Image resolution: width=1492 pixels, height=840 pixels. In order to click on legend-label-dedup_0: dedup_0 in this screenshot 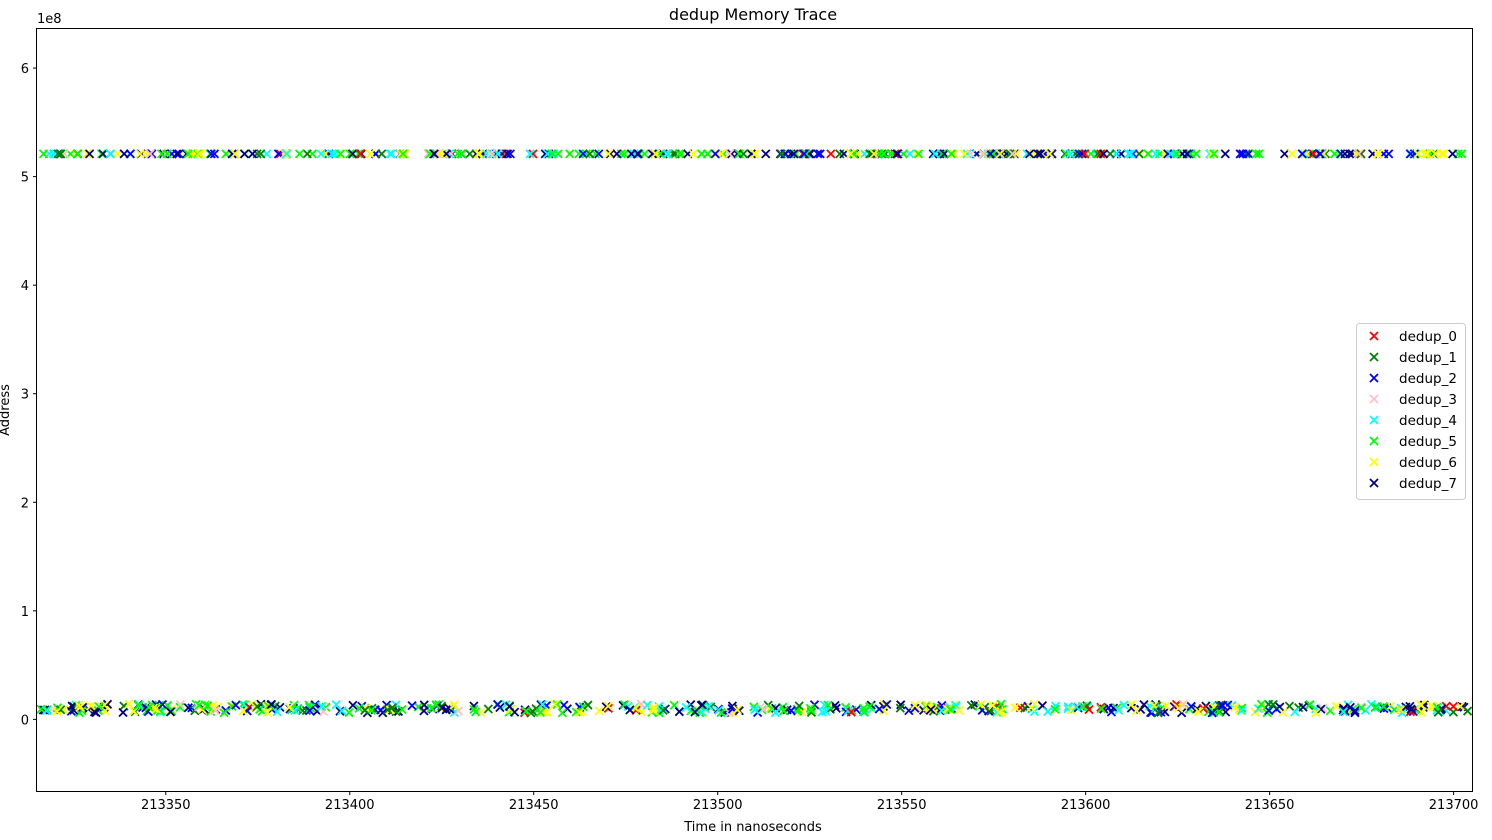, I will do `click(1428, 337)`.